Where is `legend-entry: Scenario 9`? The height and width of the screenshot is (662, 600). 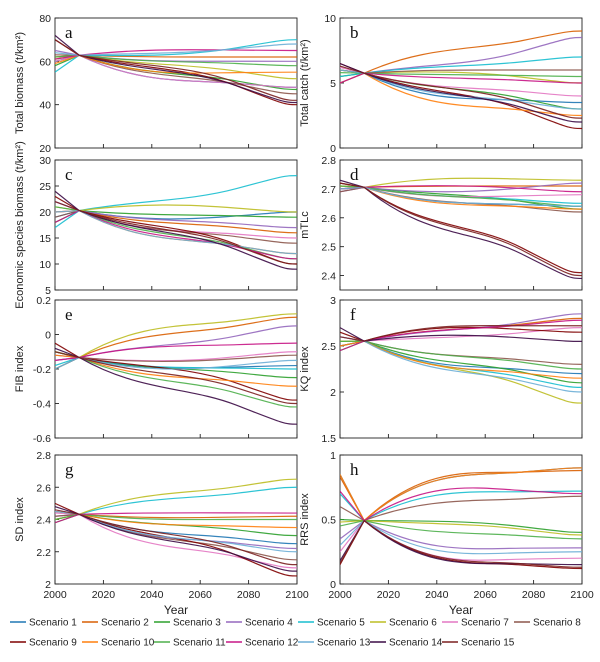 legend-entry: Scenario 9 is located at coordinates (53, 643).